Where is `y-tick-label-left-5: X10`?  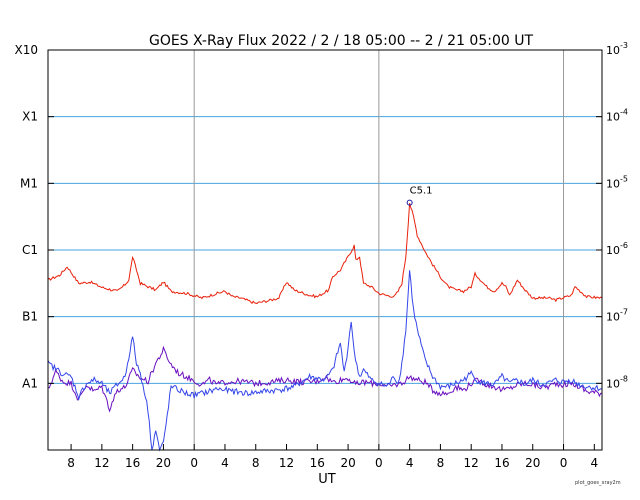
y-tick-label-left-5: X10 is located at coordinates (27, 50).